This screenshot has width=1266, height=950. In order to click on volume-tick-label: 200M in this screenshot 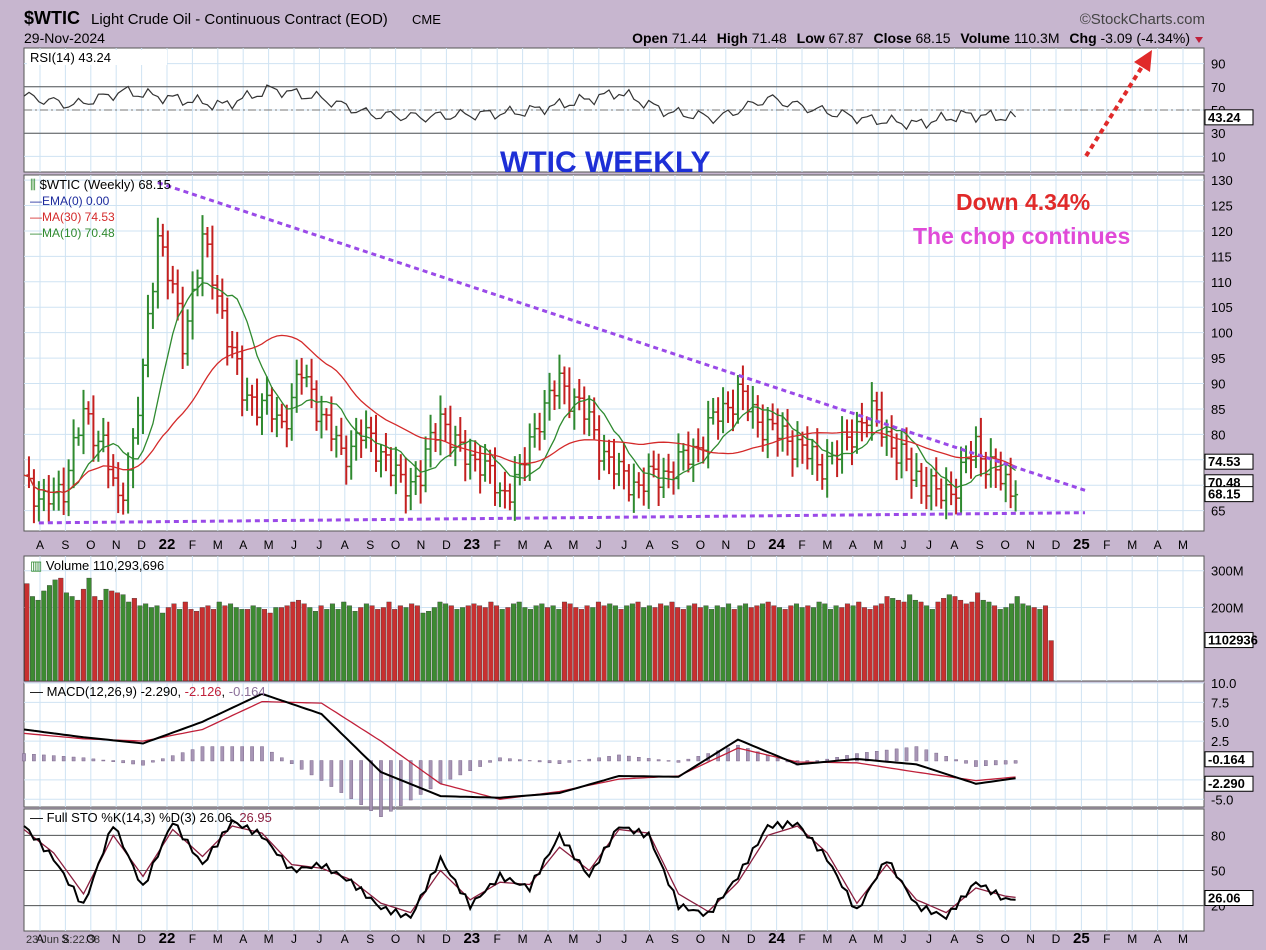, I will do `click(1227, 607)`.